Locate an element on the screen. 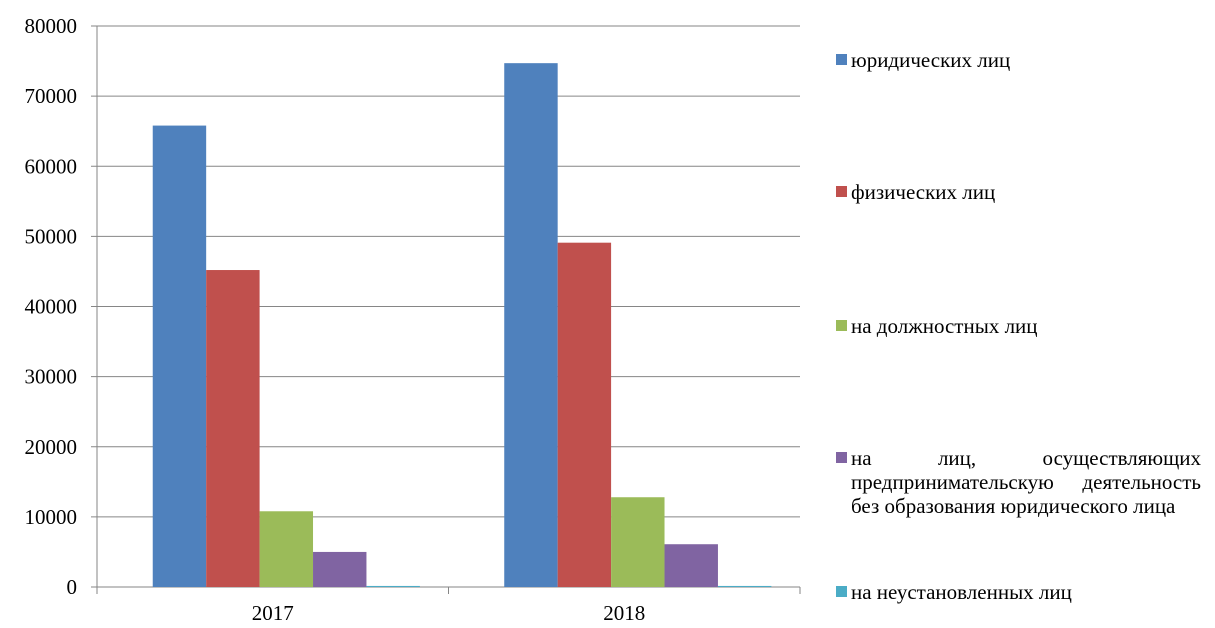  legend-label: физических лиц is located at coordinates (923, 192).